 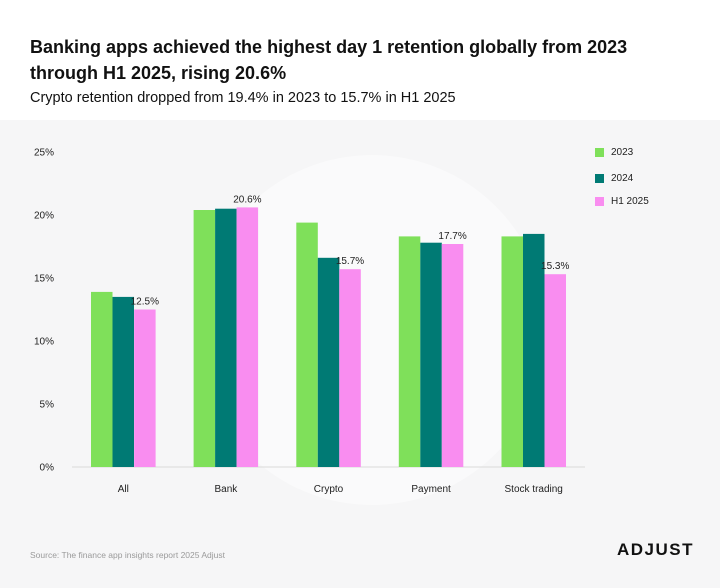 I want to click on bar-2023-payment, so click(x=409, y=351).